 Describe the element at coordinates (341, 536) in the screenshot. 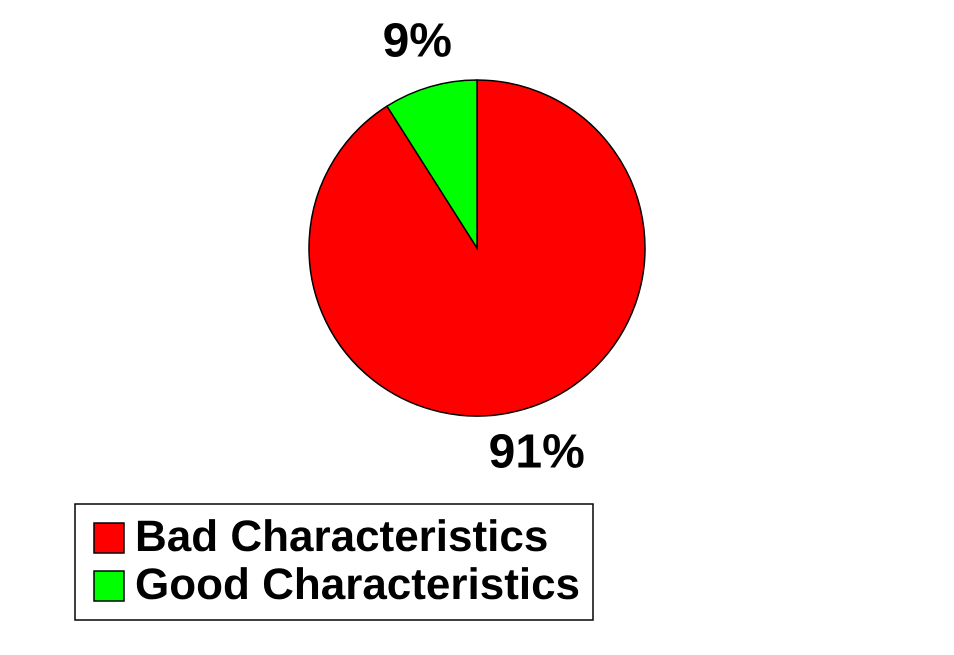

I see `legend-label: Bad Characteristics` at that location.